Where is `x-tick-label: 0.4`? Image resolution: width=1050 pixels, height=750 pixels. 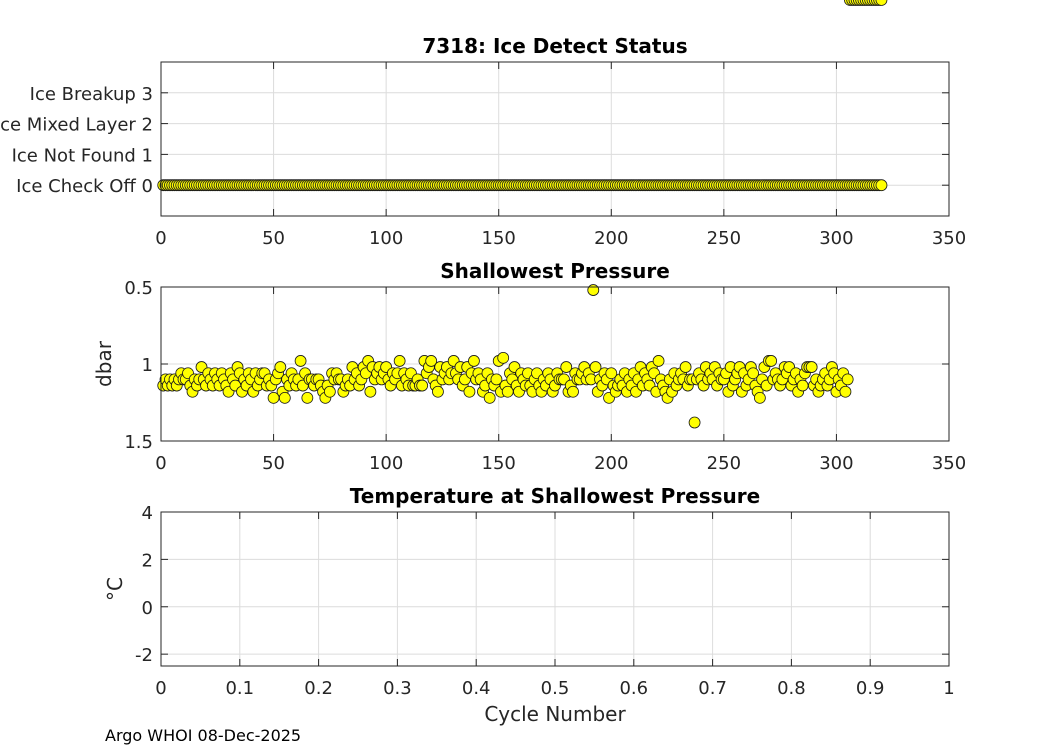 x-tick-label: 0.4 is located at coordinates (476, 688).